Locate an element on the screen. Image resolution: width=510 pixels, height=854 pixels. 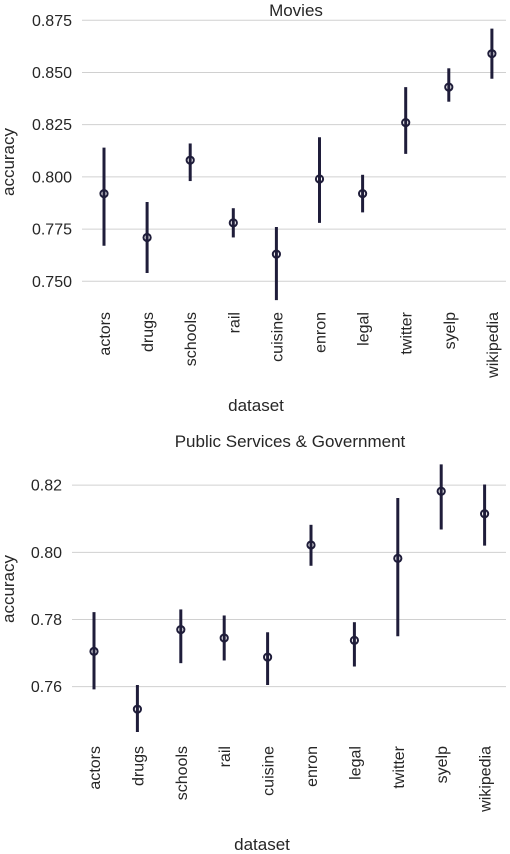
y-tick-label: 0.750 is located at coordinates (52, 282).